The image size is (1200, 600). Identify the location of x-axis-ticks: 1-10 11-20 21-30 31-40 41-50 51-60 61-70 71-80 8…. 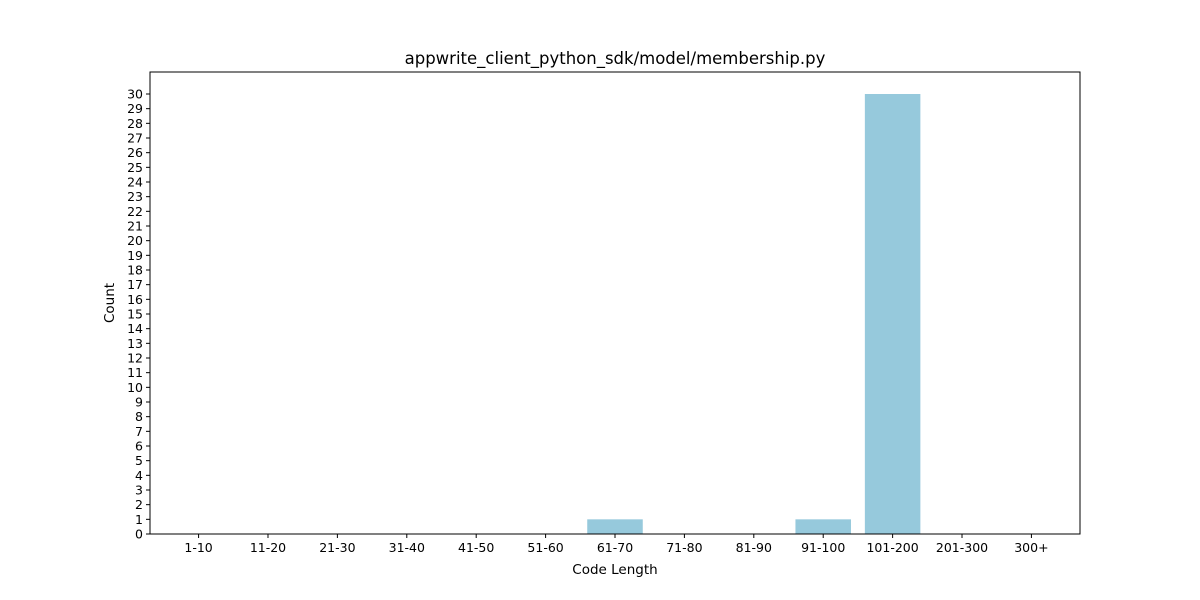
(616, 544).